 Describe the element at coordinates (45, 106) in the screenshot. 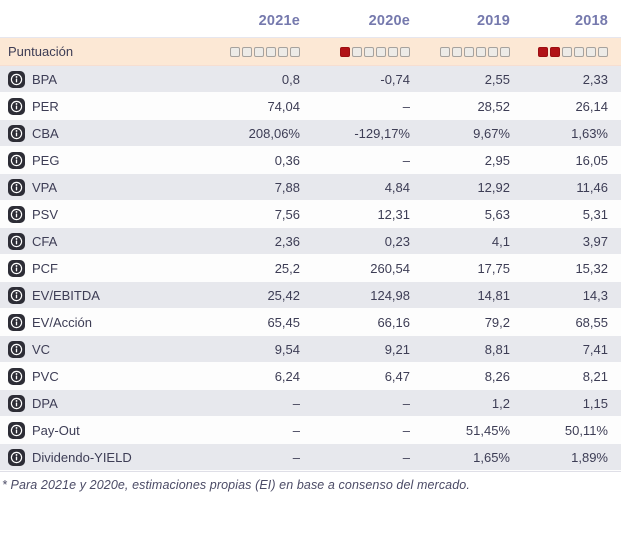

I see `metric-label: PER` at that location.